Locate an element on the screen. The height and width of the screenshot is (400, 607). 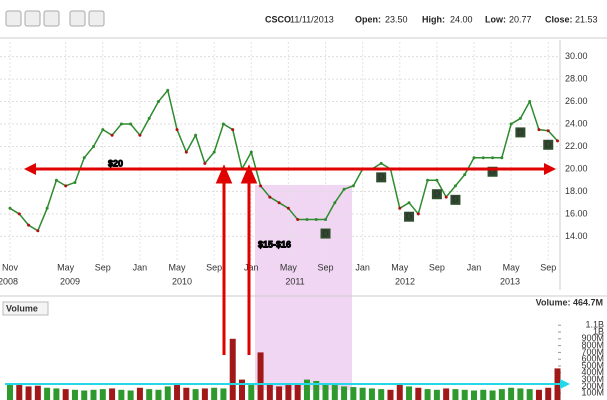
y-tick-label: 22.00 is located at coordinates (576, 146).